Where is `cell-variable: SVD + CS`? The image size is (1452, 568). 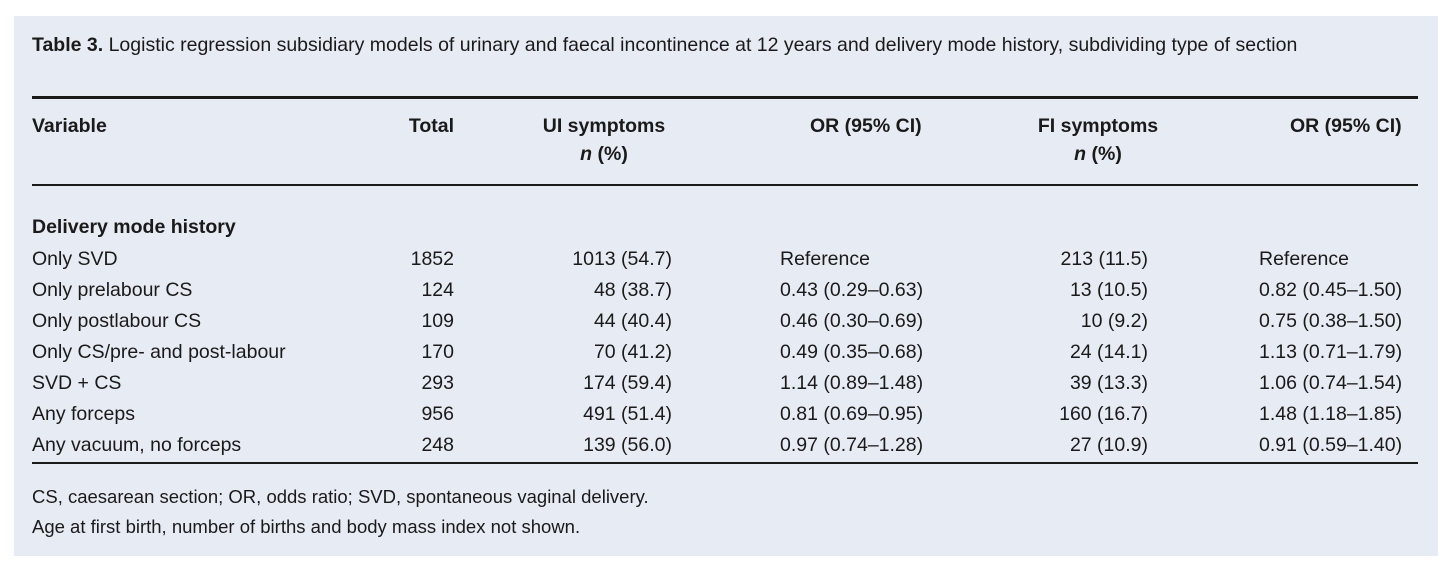 cell-variable: SVD + CS is located at coordinates (77, 383).